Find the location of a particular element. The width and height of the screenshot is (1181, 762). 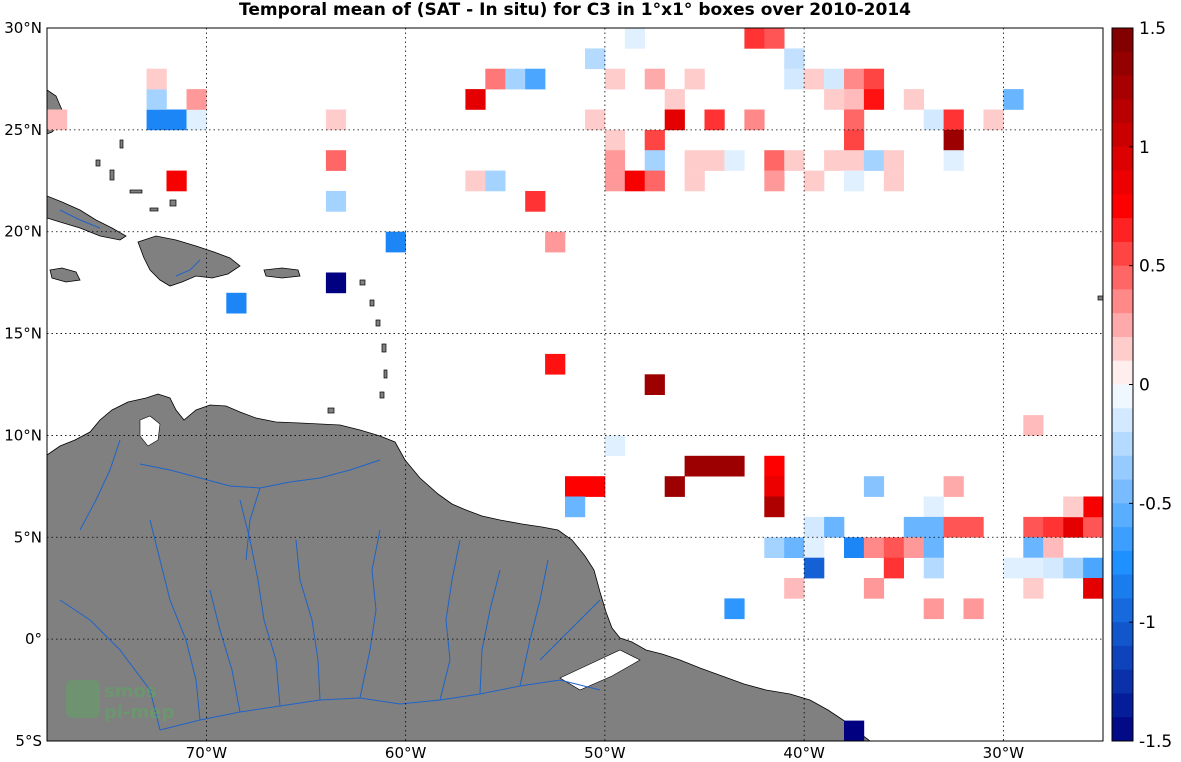

longitude-tick-label: 70°W is located at coordinates (207, 753).